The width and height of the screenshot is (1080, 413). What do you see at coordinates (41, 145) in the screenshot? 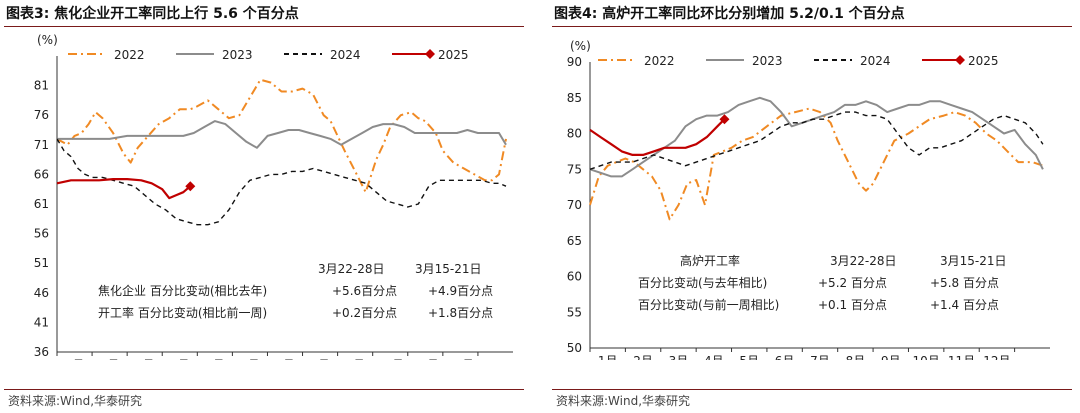
I see `y-tick-label: 71` at bounding box center [41, 145].